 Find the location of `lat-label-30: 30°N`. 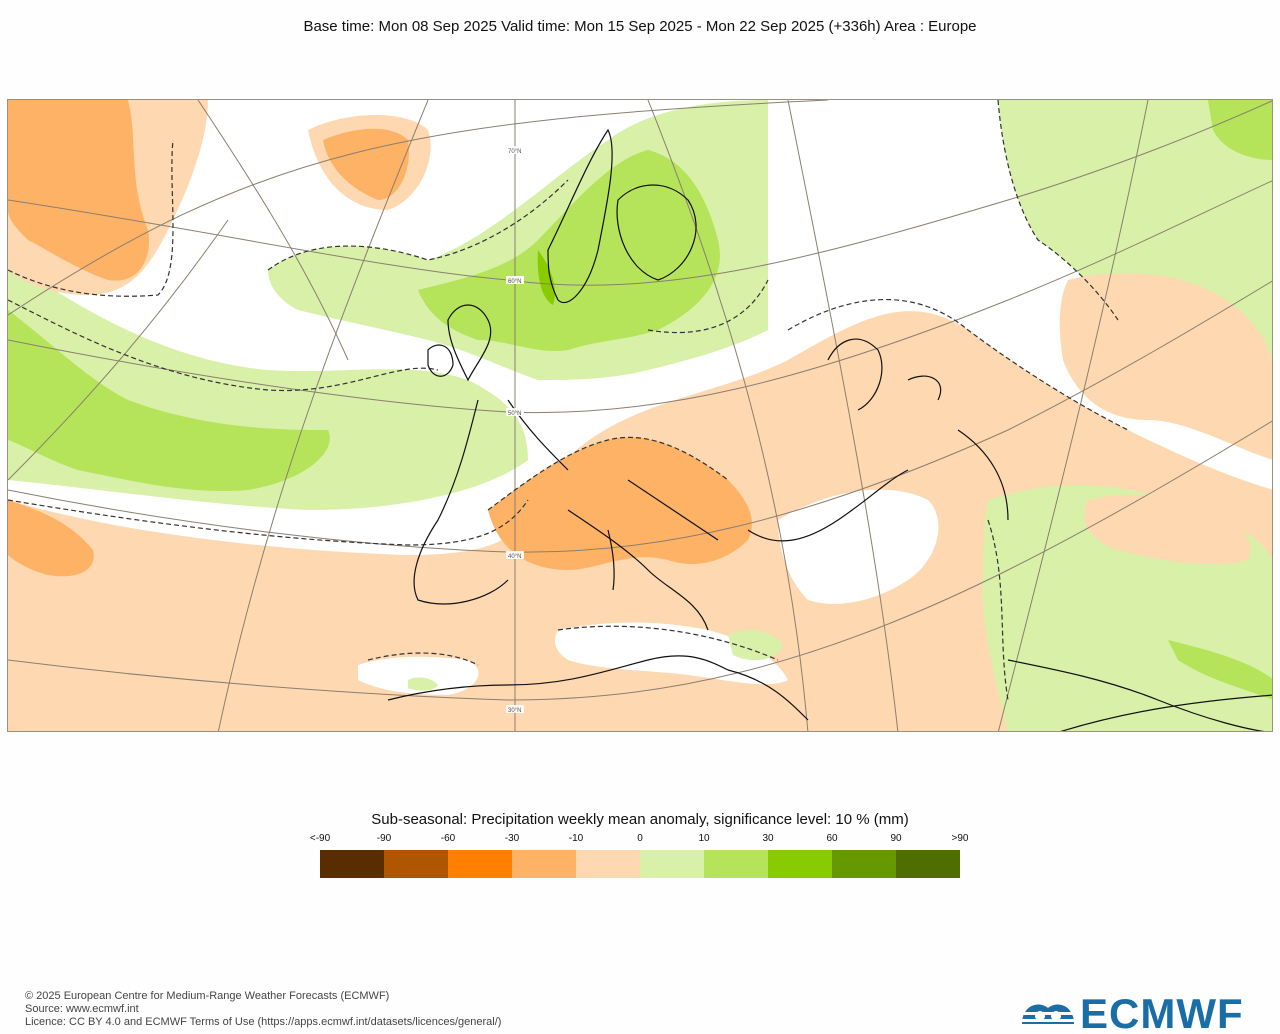

lat-label-30: 30°N is located at coordinates (514, 711).